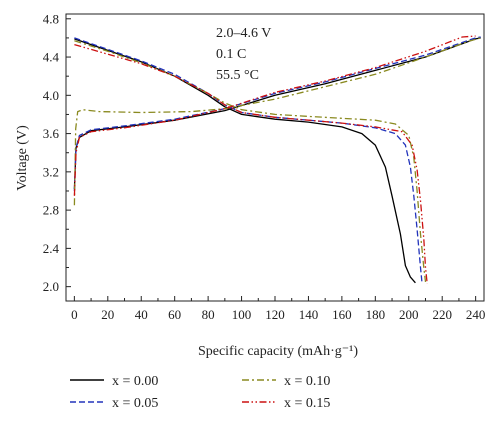 The width and height of the screenshot is (500, 426). I want to click on legend-label: x = 0.10, so click(307, 381).